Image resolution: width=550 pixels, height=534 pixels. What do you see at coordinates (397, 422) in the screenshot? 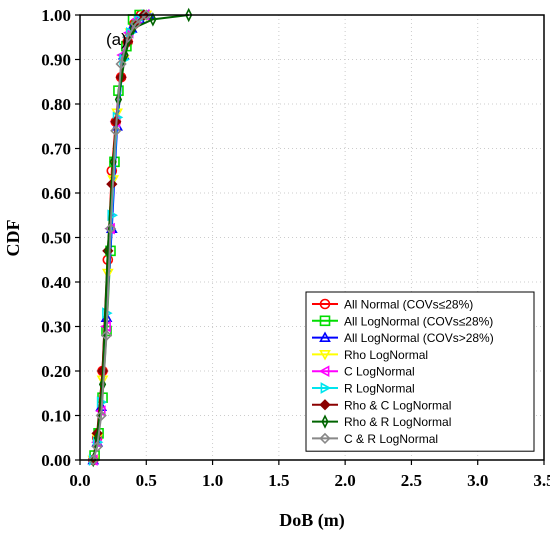
I see `legend-label: Rho & R LogNormal` at bounding box center [397, 422].